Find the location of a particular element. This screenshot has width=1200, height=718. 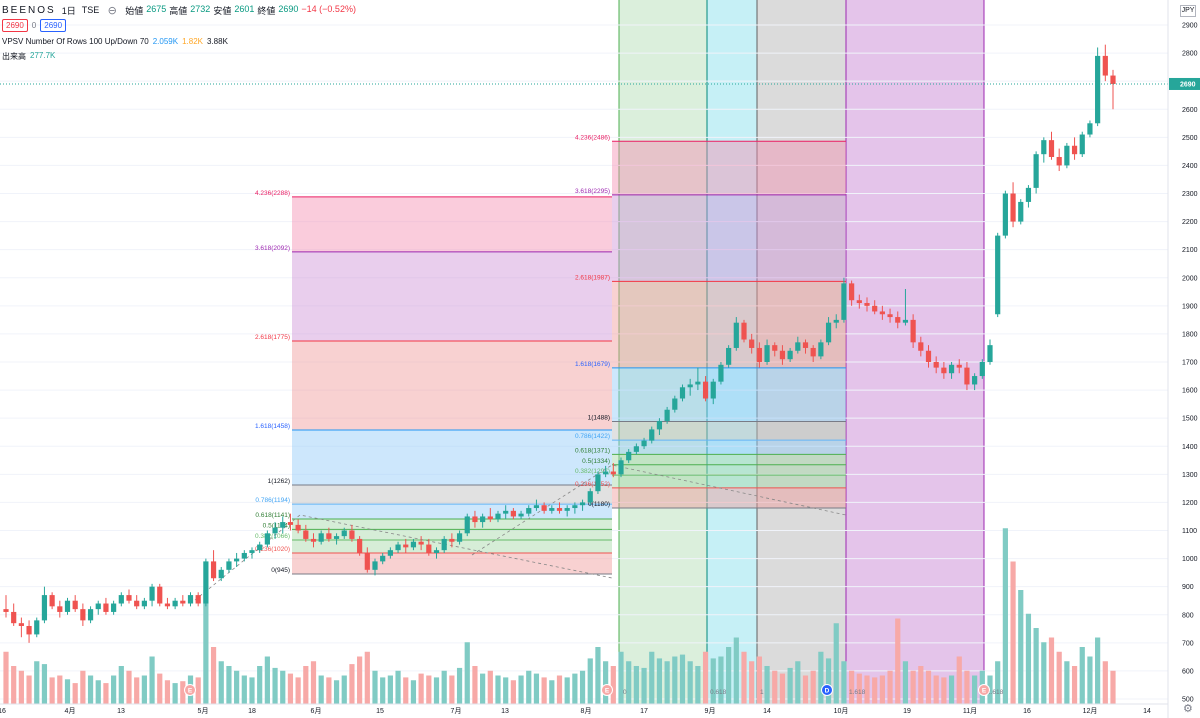

sell-button: 2690 is located at coordinates (15, 25).